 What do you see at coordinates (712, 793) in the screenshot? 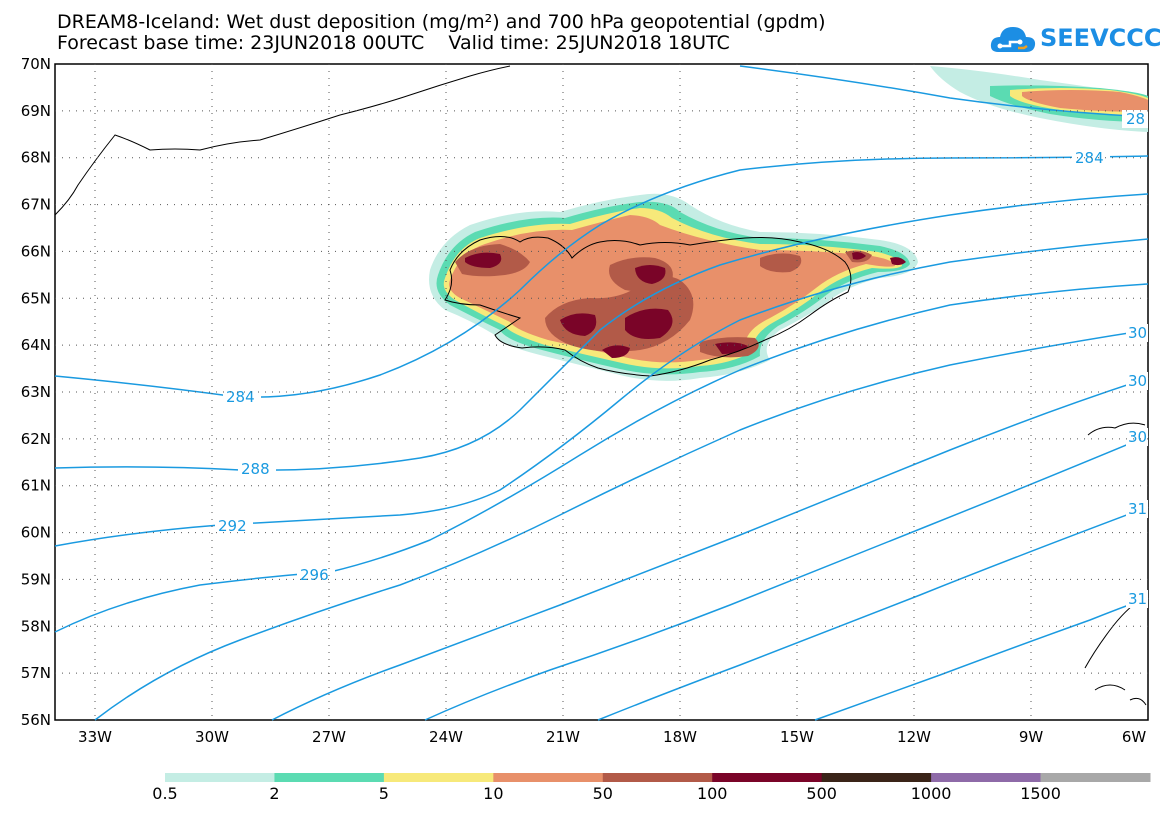
I see `legend-label: 100` at bounding box center [712, 793].